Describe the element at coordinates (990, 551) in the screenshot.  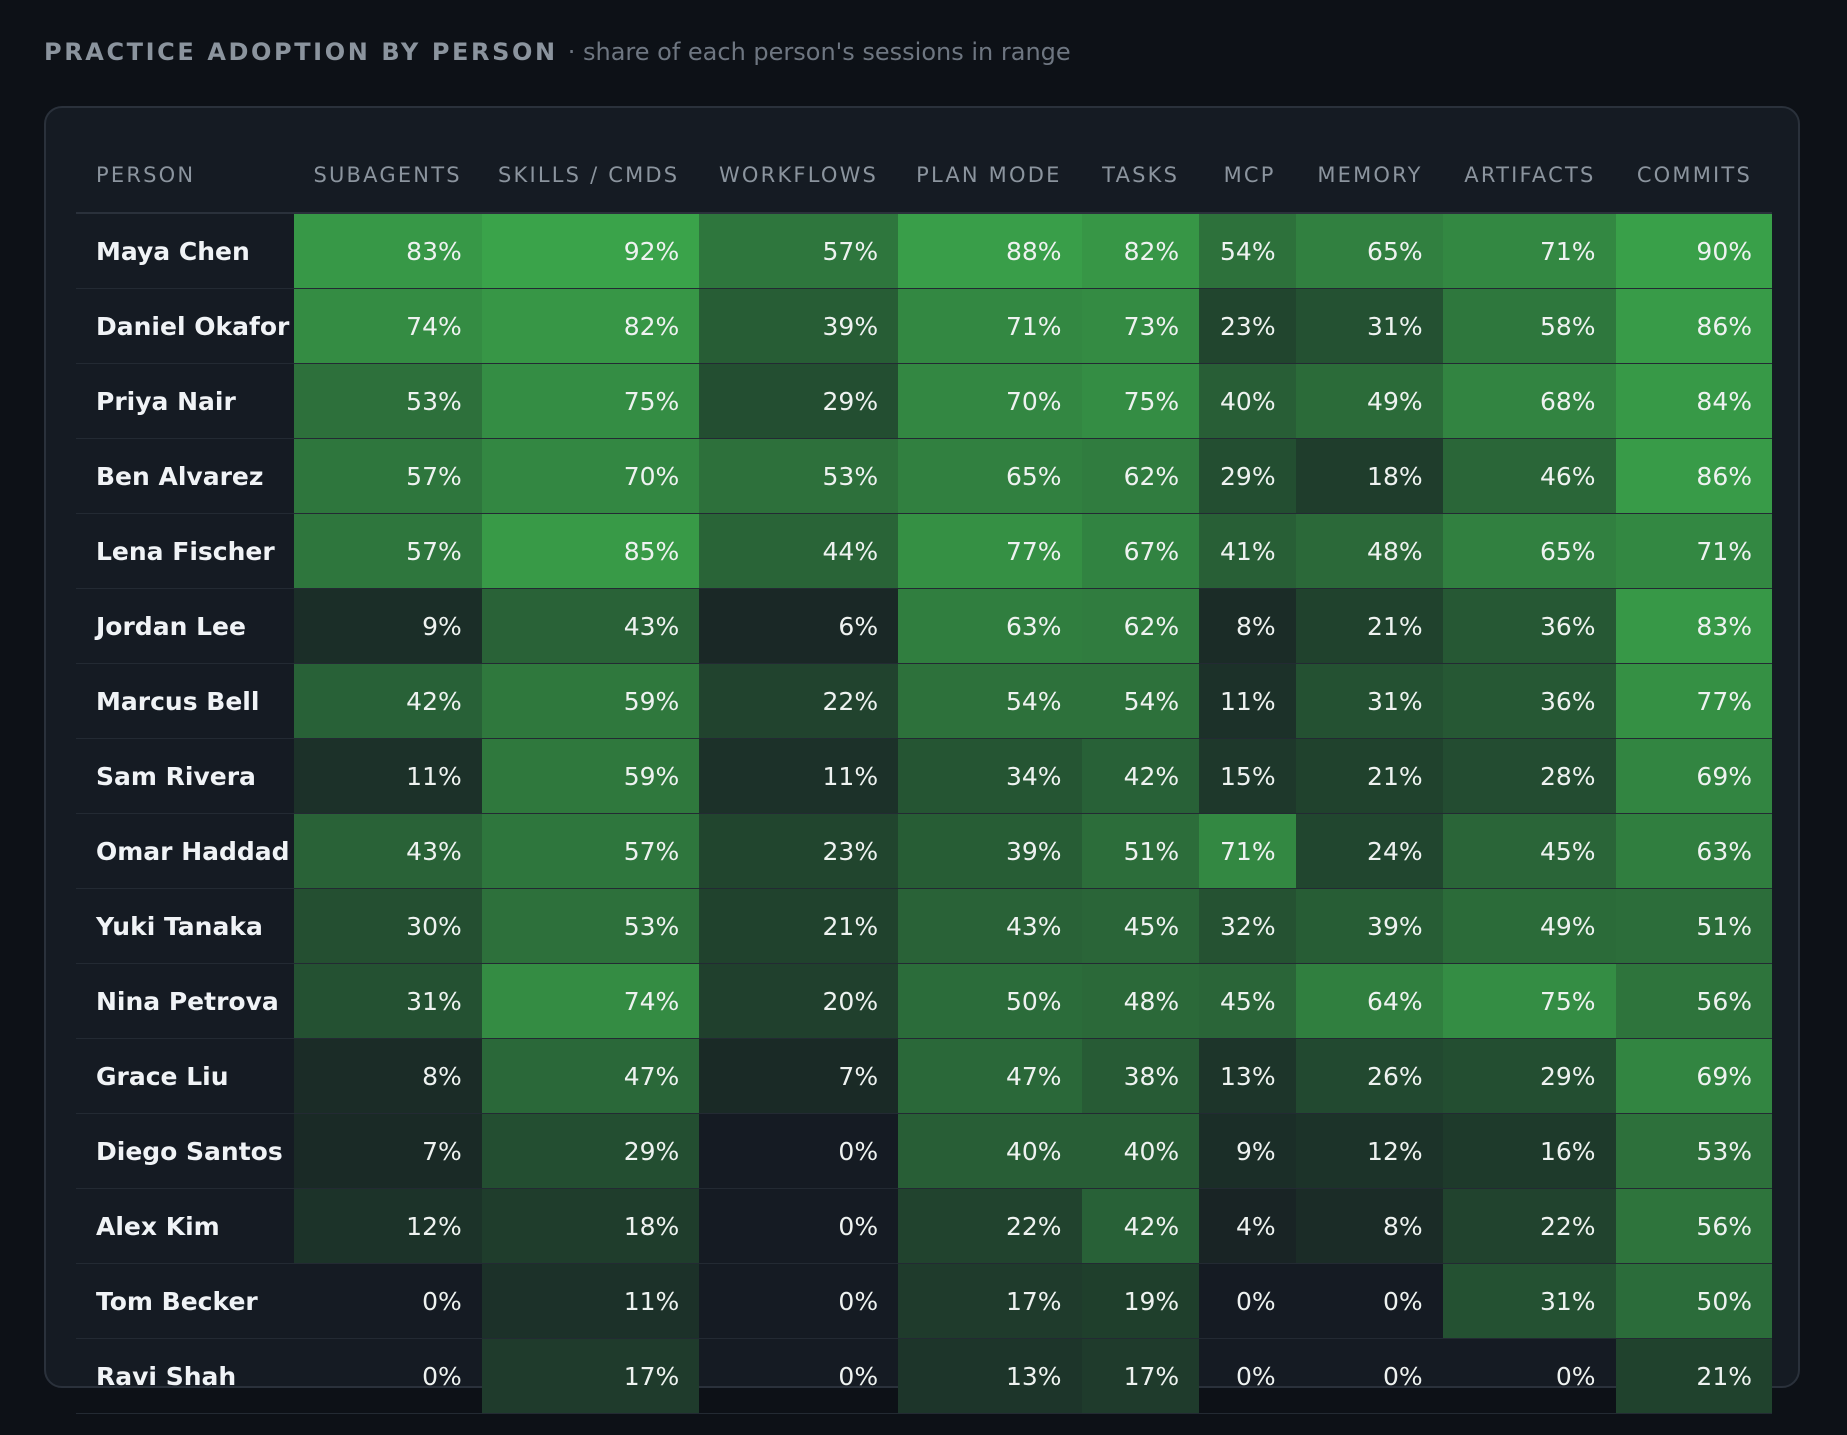
I see `heatmap-cell: 77%` at that location.